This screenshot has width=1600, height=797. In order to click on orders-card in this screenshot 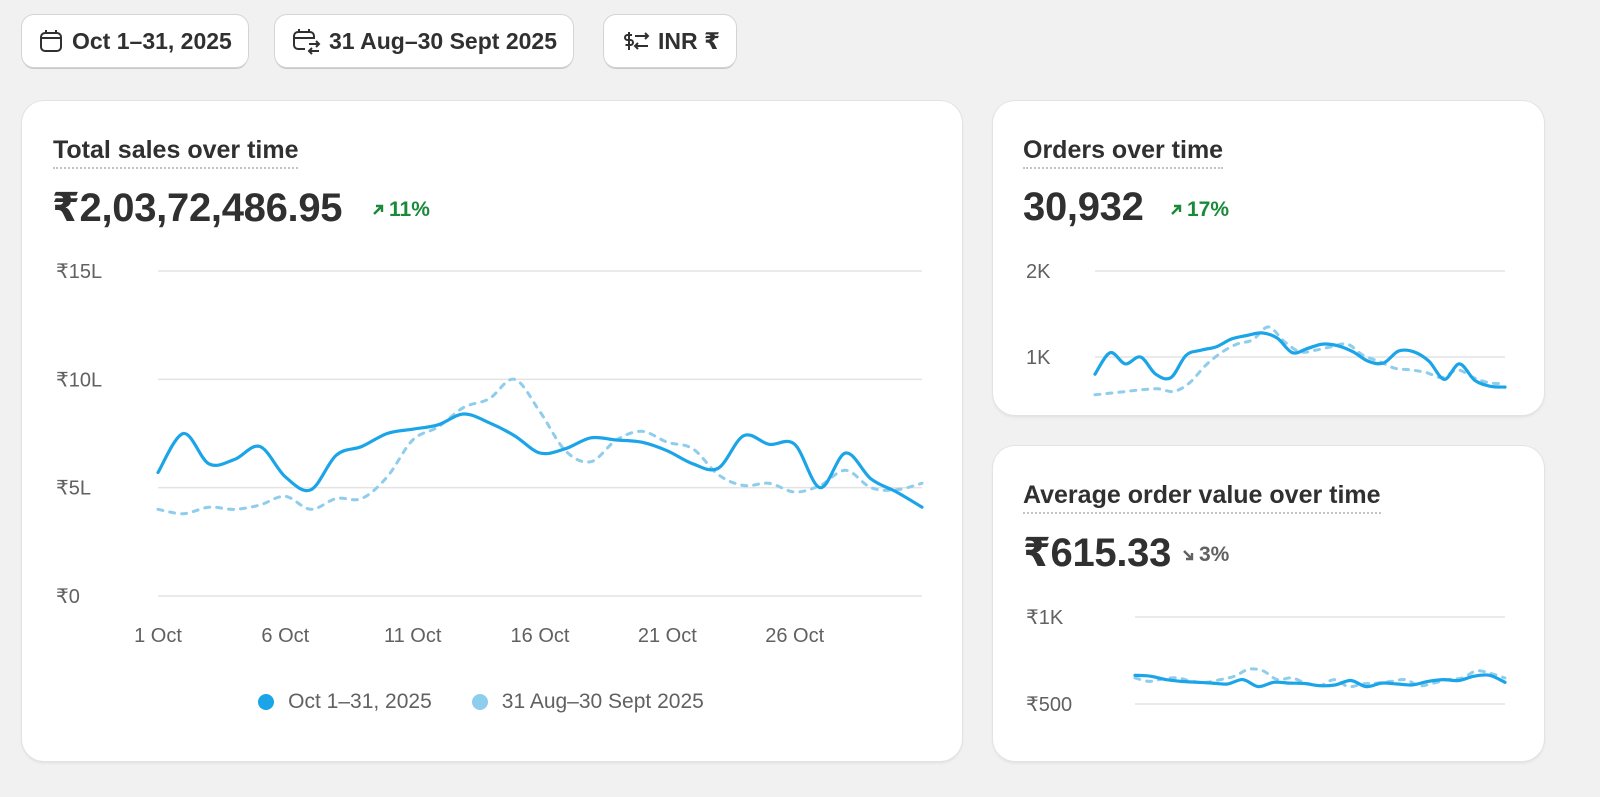, I will do `click(1268, 258)`.